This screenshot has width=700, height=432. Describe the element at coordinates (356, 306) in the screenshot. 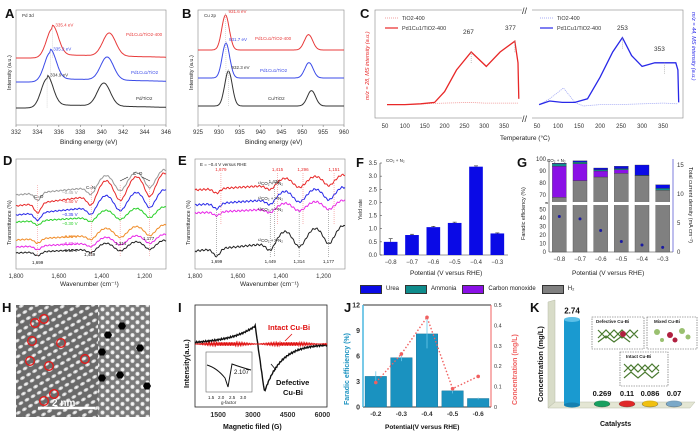

I see `y-tick-label: 12` at that location.